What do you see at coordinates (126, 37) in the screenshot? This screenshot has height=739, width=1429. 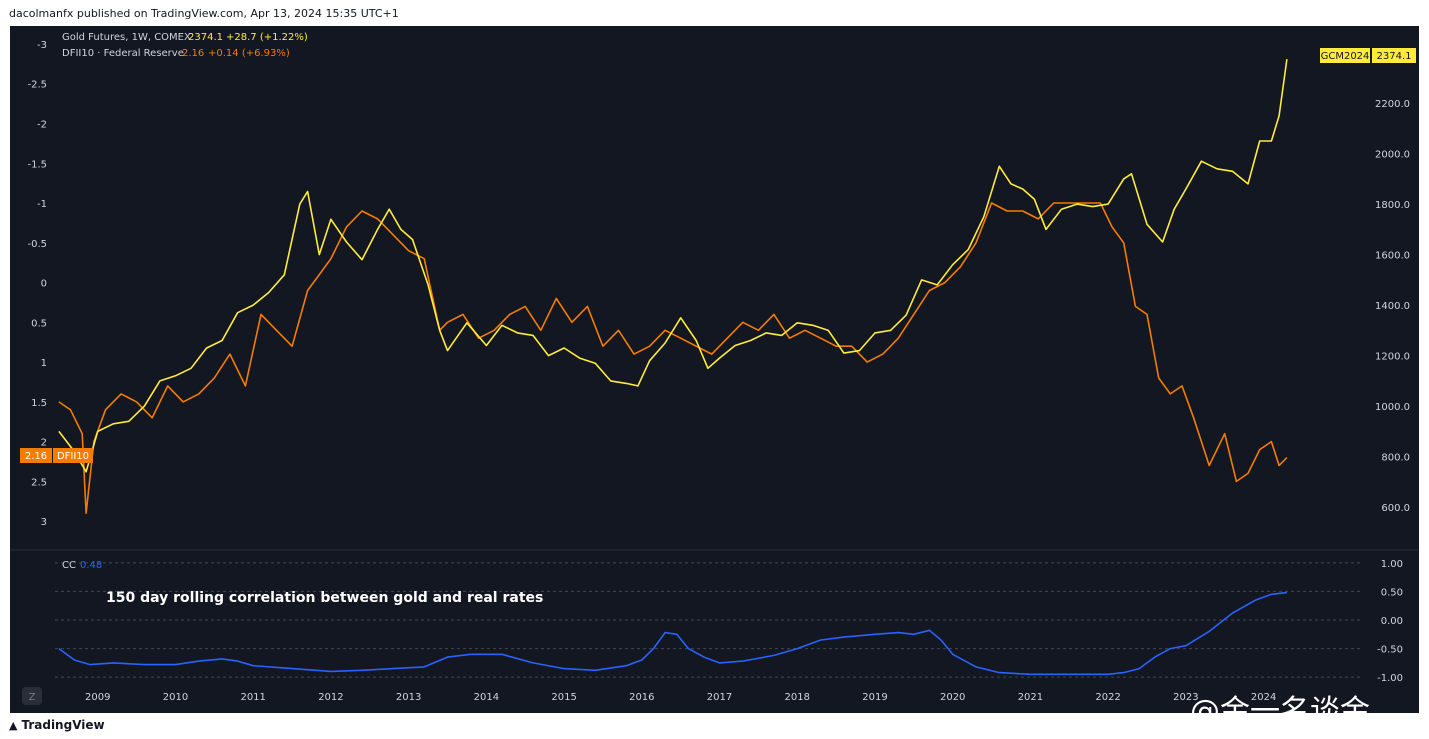 I see `gold-legend-name: Gold Futures, 1W, COMEX` at bounding box center [126, 37].